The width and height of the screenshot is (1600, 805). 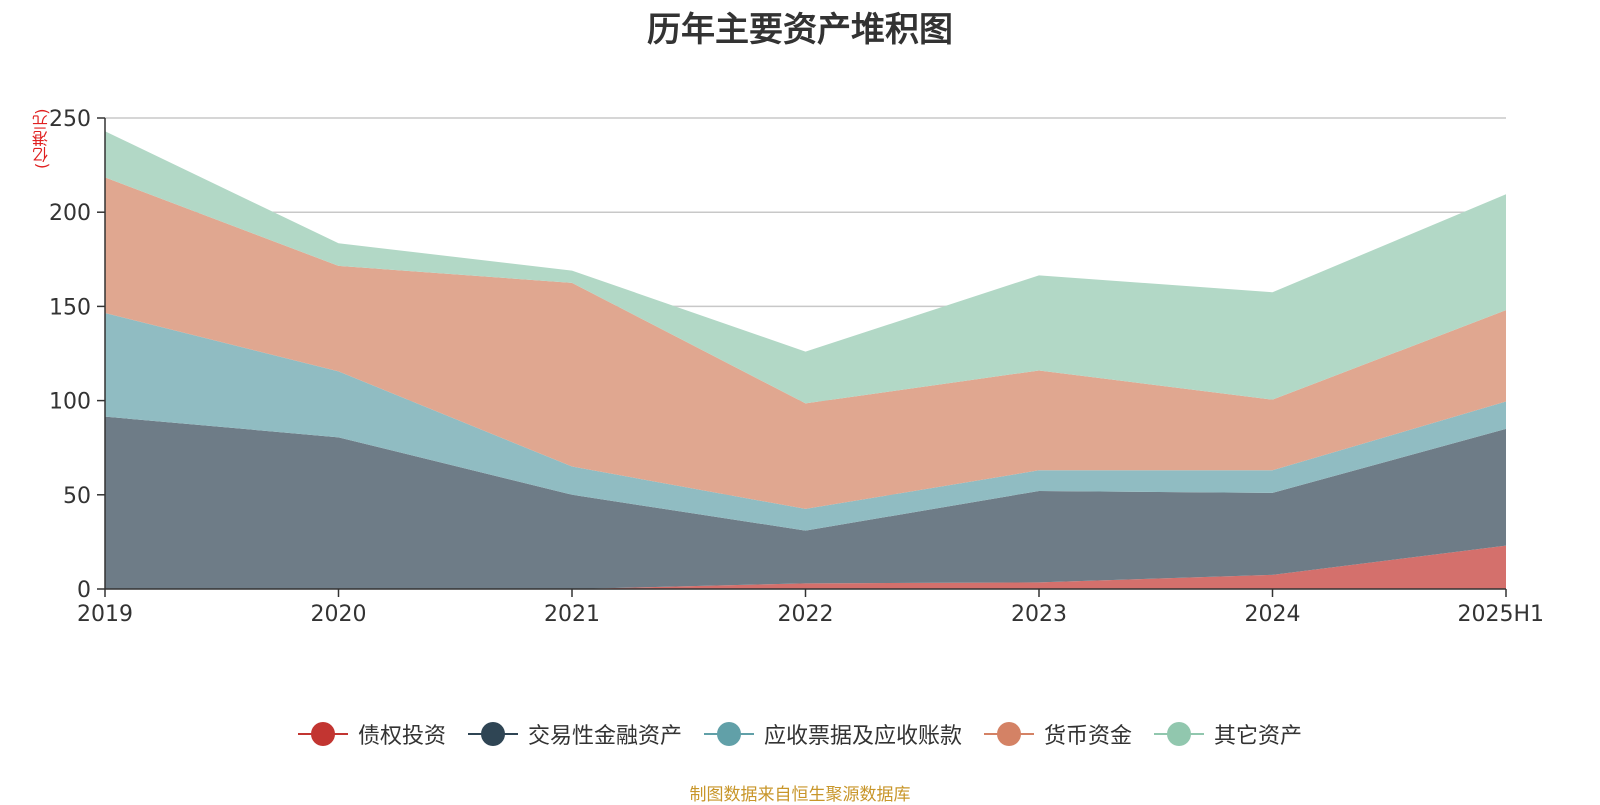 What do you see at coordinates (70, 402) in the screenshot?
I see `y-tick-label: 100` at bounding box center [70, 402].